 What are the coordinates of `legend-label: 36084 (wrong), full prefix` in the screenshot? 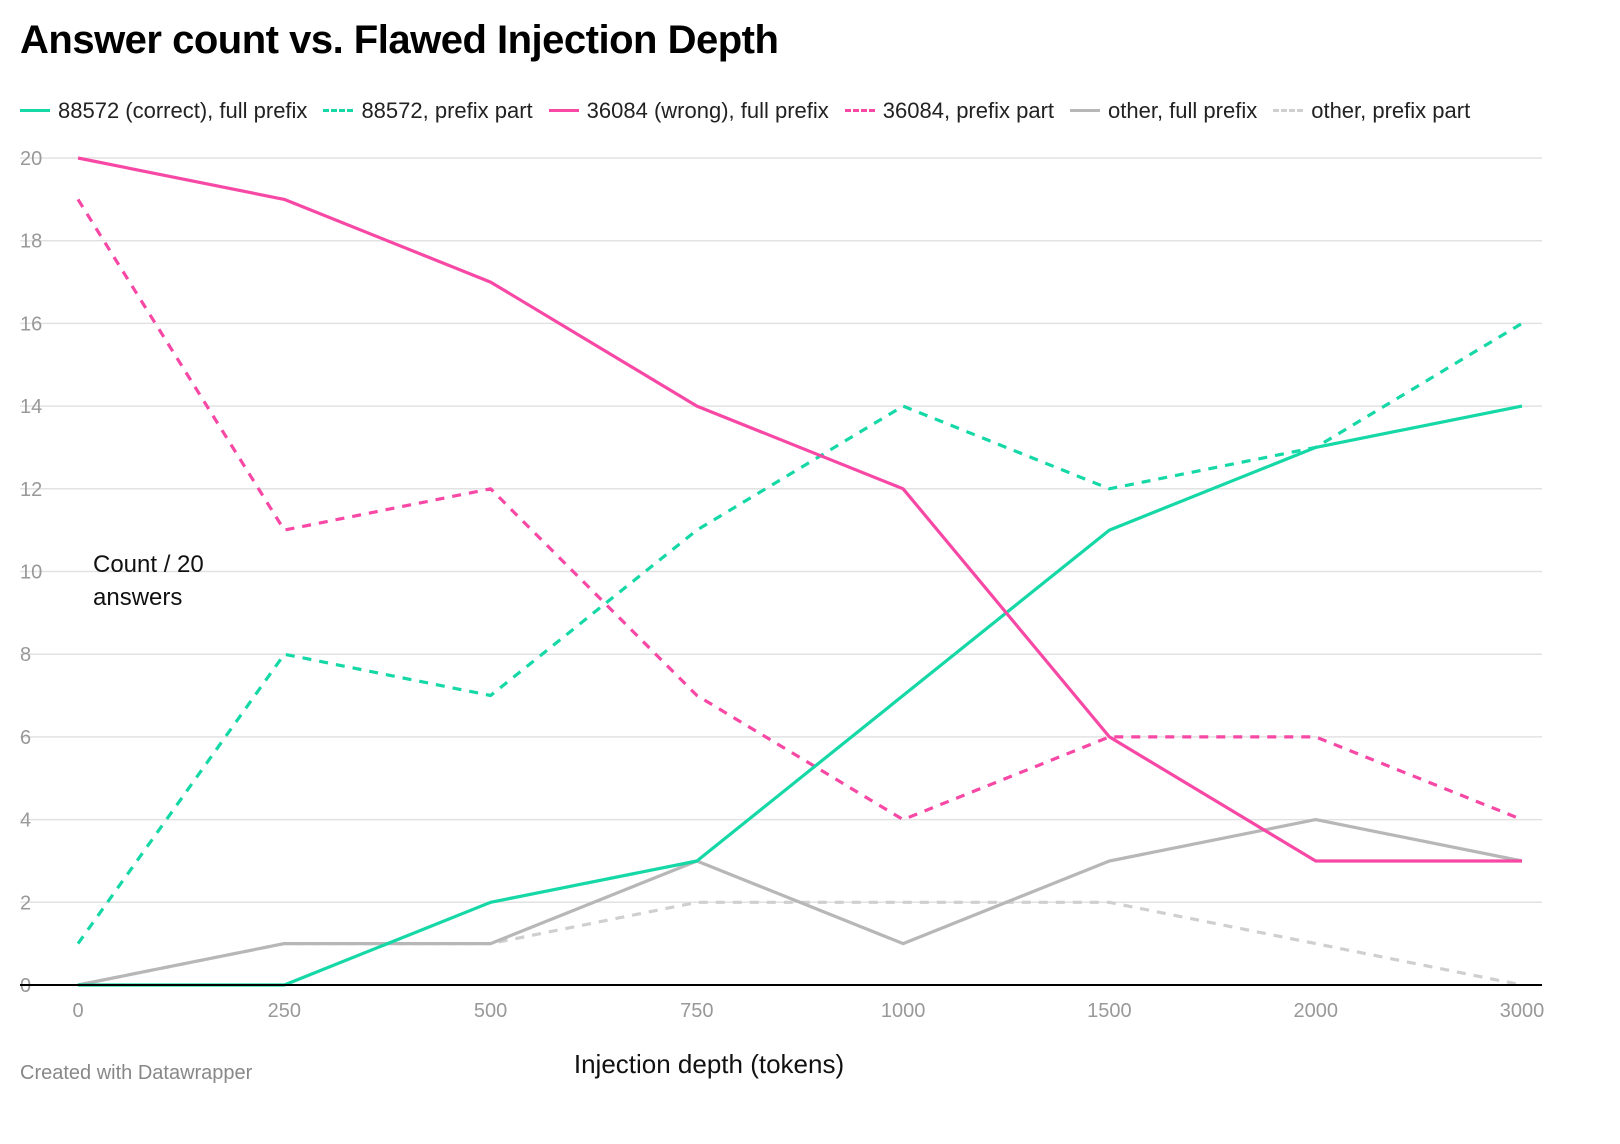 It's located at (707, 110).